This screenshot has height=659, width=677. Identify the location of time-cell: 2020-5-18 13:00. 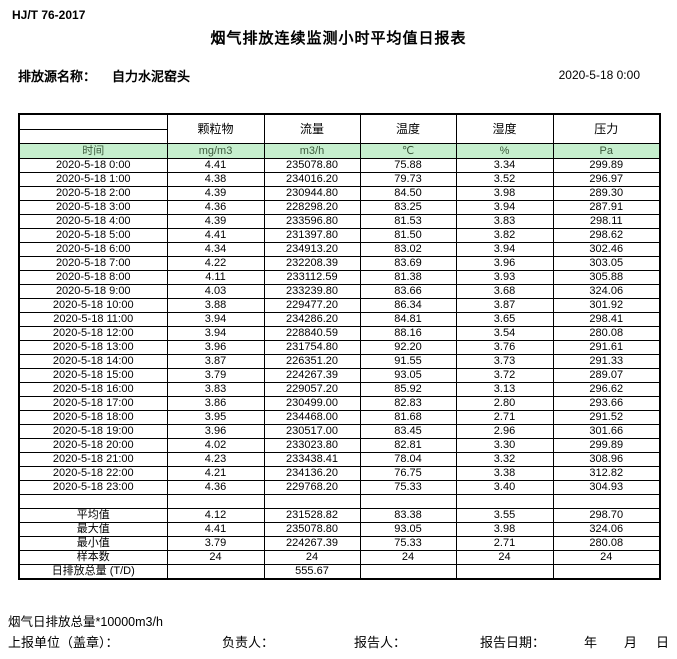
(93, 347).